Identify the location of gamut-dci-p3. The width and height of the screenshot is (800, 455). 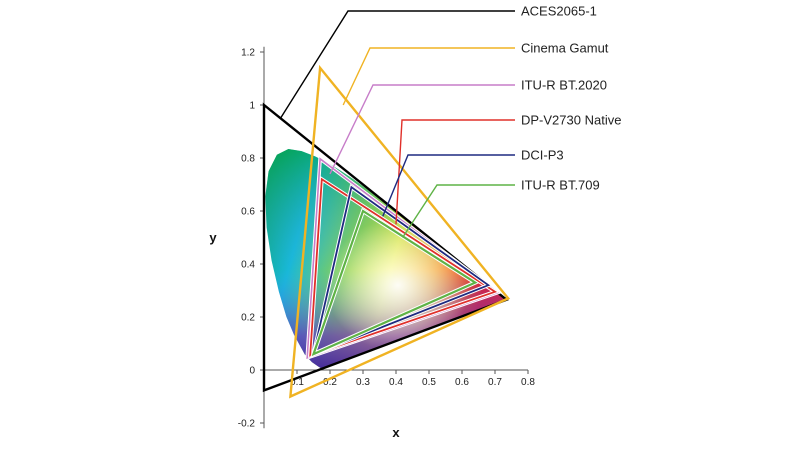
(401, 270).